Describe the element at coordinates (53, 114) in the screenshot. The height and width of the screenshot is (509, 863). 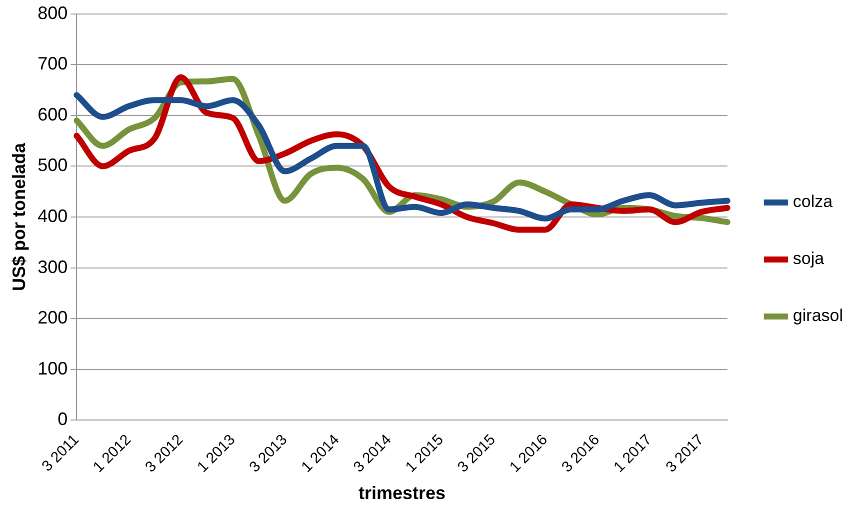
I see `y-tick-label: 600` at that location.